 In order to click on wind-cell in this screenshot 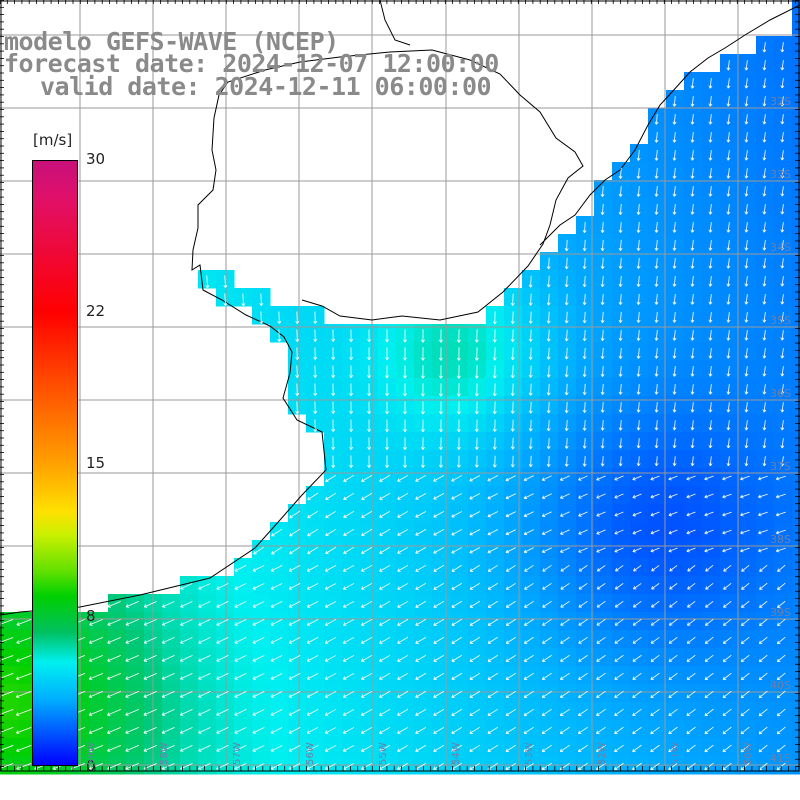, I will do `click(796, 441)`.